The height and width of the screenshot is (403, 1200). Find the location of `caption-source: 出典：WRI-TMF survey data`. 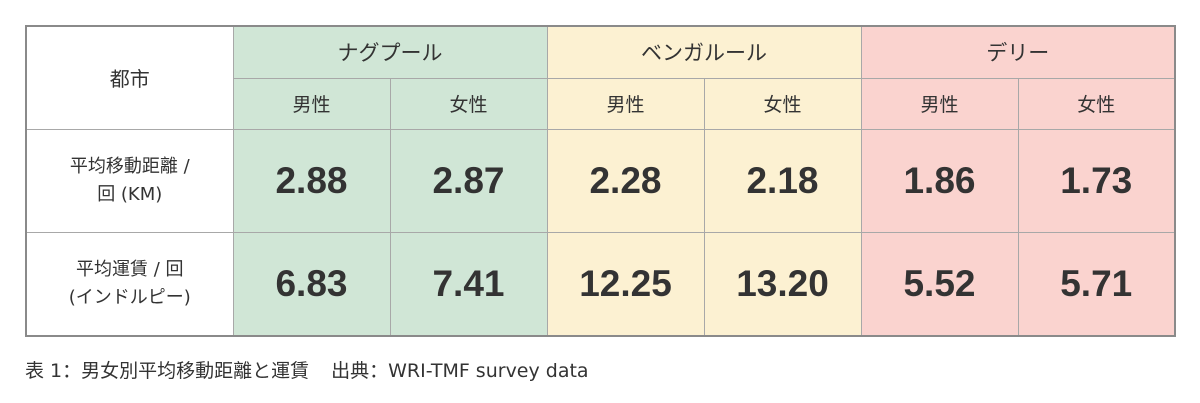

caption-source: 出典：WRI-TMF survey data is located at coordinates (460, 371).